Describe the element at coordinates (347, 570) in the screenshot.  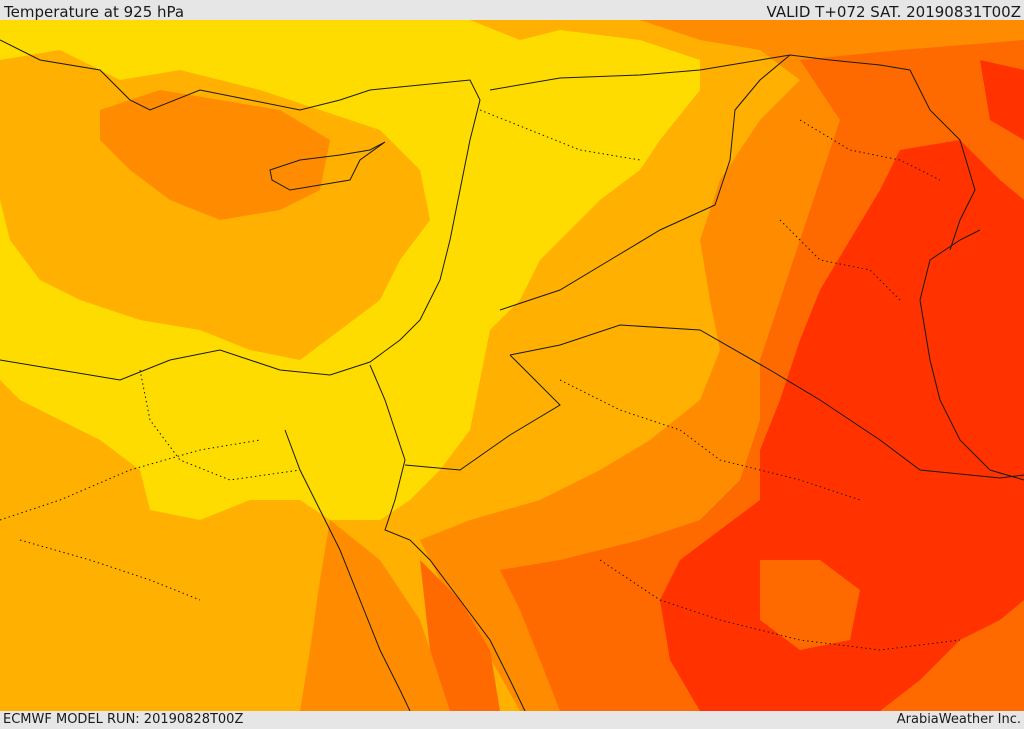
I see `red-sea-west` at that location.